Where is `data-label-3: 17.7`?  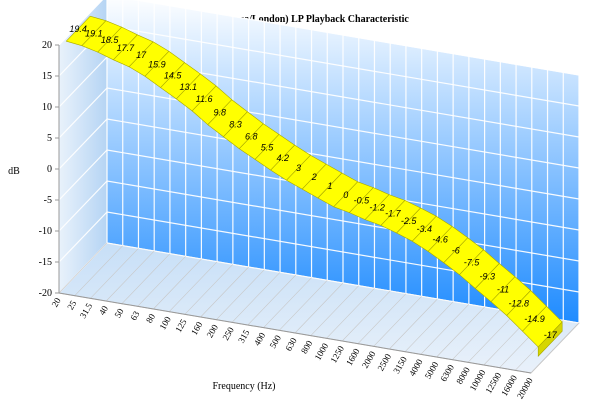
data-label-3: 17.7 is located at coordinates (126, 48).